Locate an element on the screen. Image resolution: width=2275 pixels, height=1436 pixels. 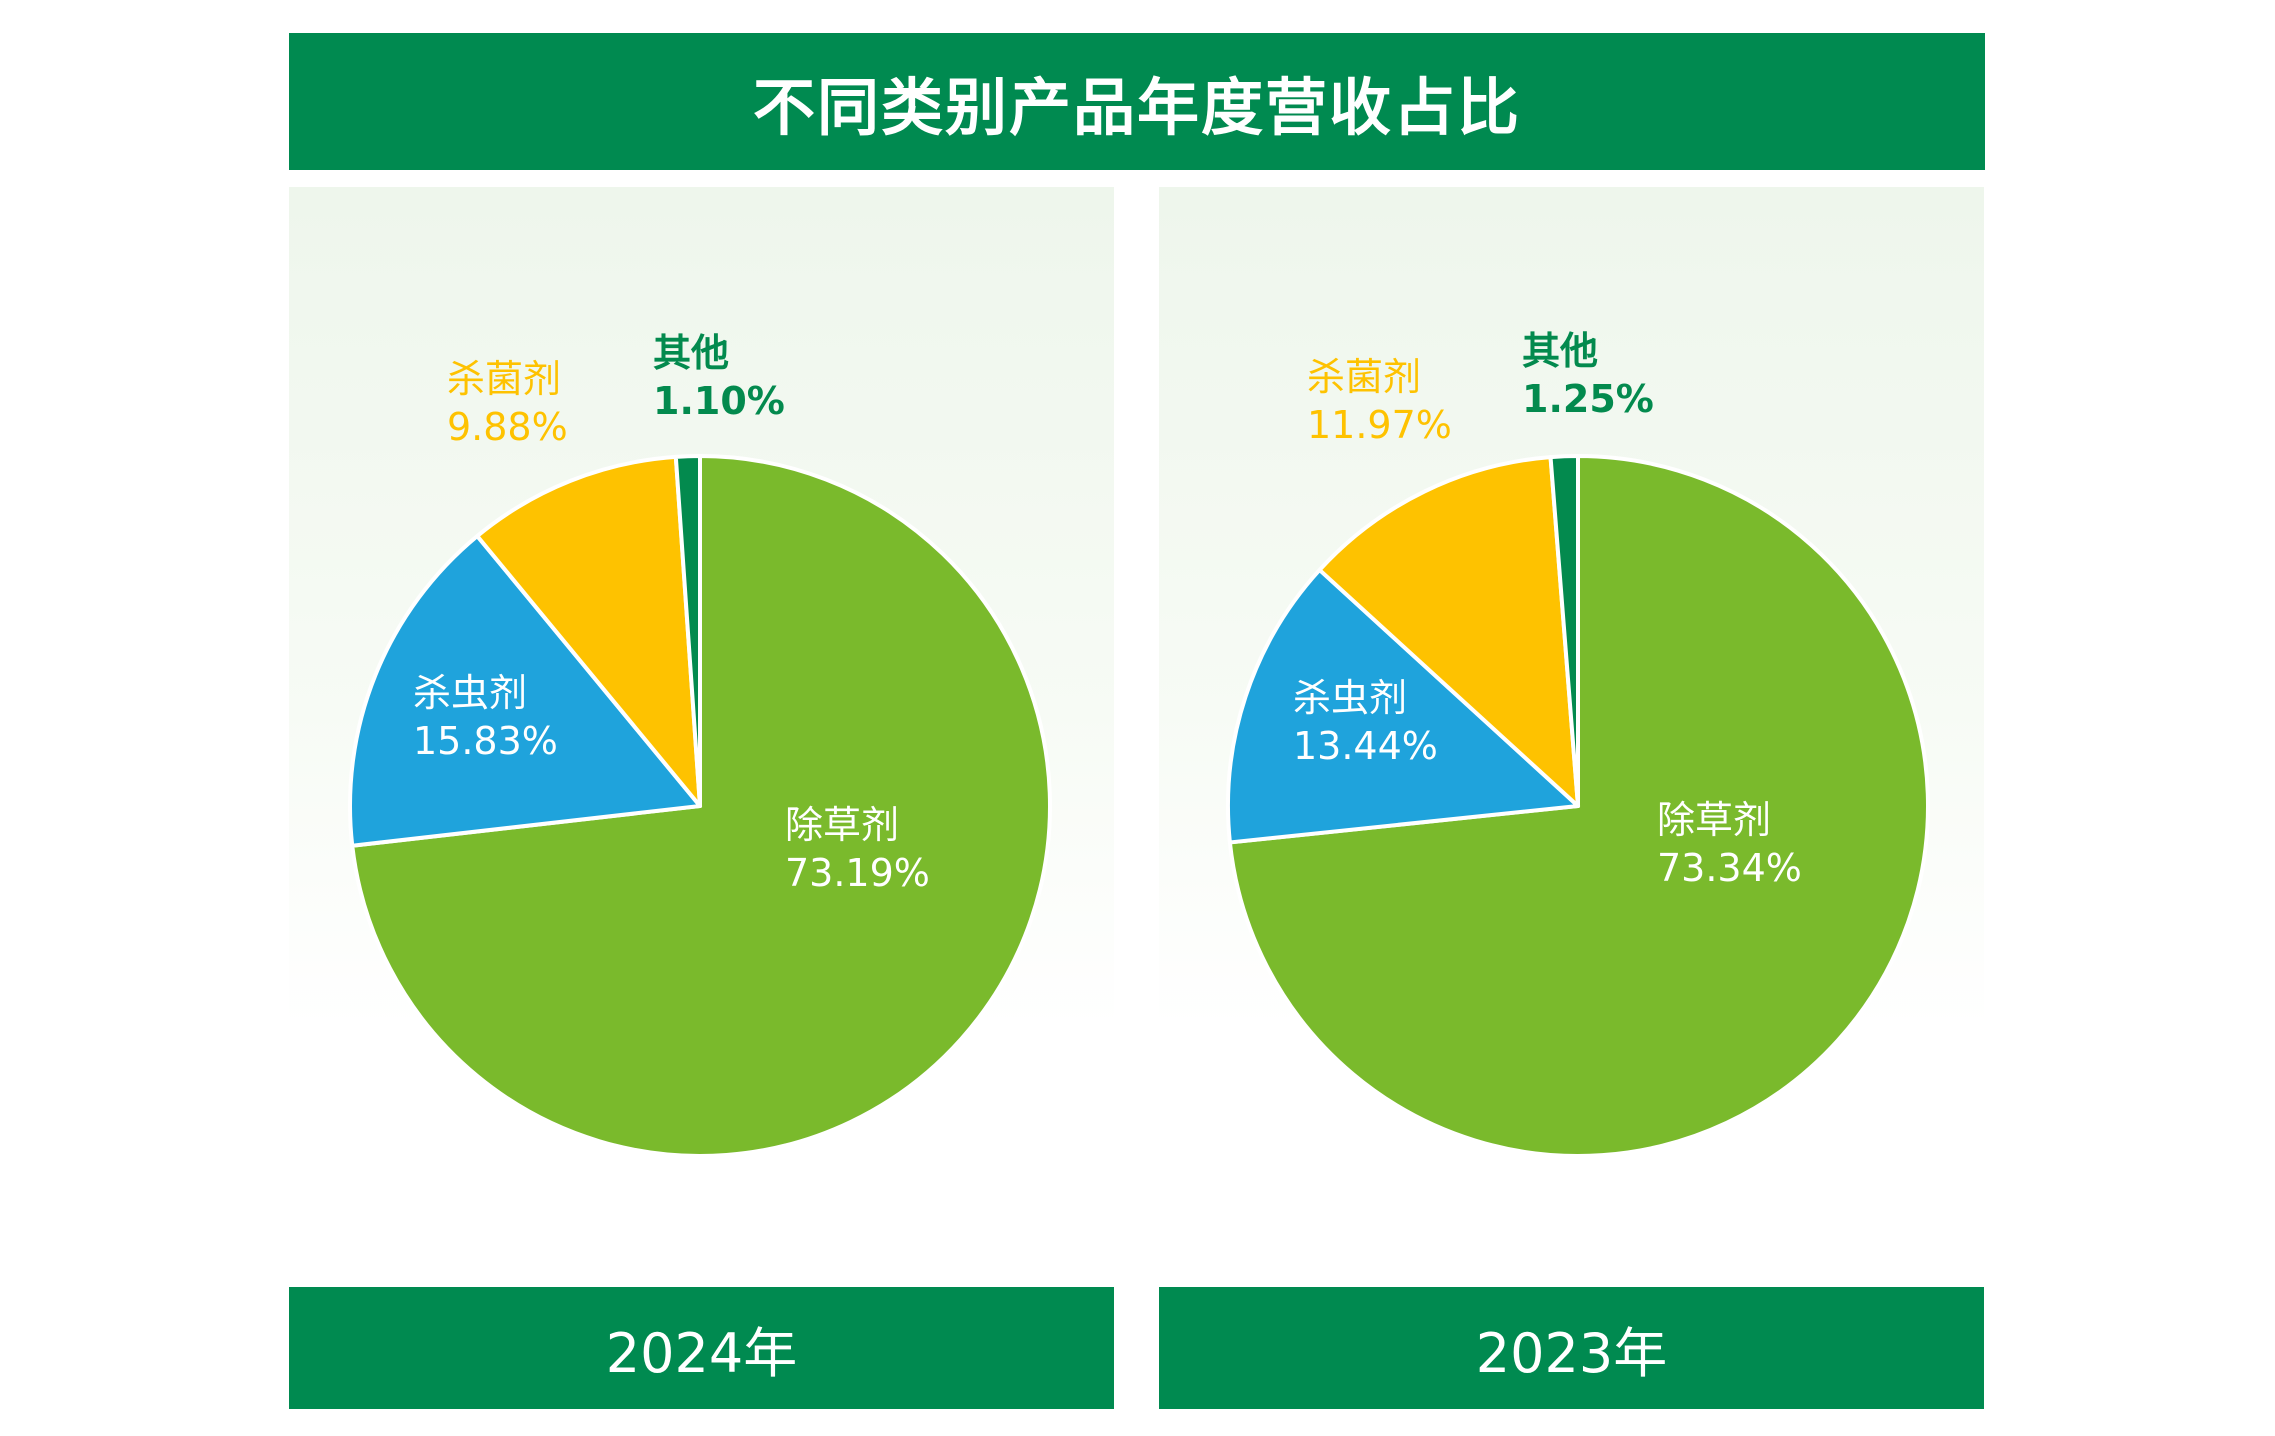
slice-value-insecticide: 15.83% is located at coordinates (485, 741).